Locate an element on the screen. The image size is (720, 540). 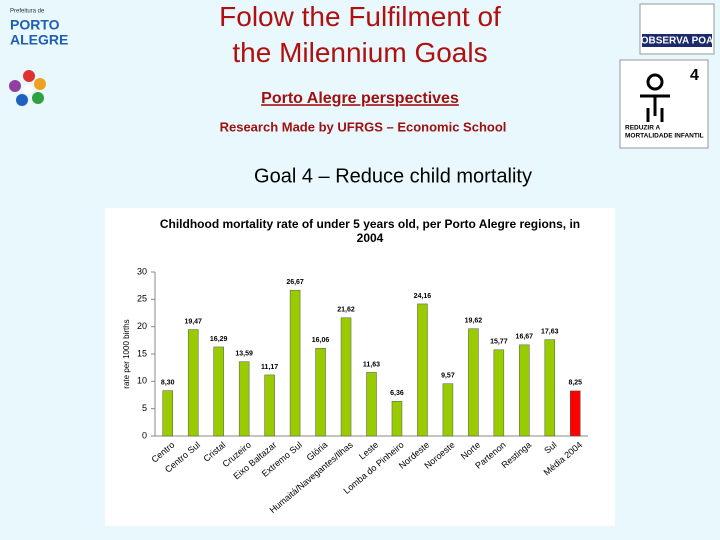
logo-right-text: OBSERVA POA is located at coordinates (677, 41).